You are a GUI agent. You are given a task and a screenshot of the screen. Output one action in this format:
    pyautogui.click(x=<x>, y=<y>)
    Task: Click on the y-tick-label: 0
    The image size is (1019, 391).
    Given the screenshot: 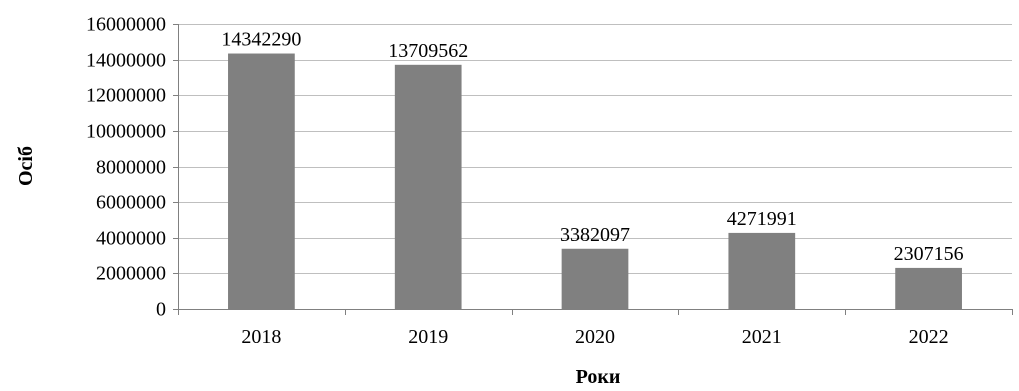 What is the action you would take?
    pyautogui.click(x=161, y=310)
    